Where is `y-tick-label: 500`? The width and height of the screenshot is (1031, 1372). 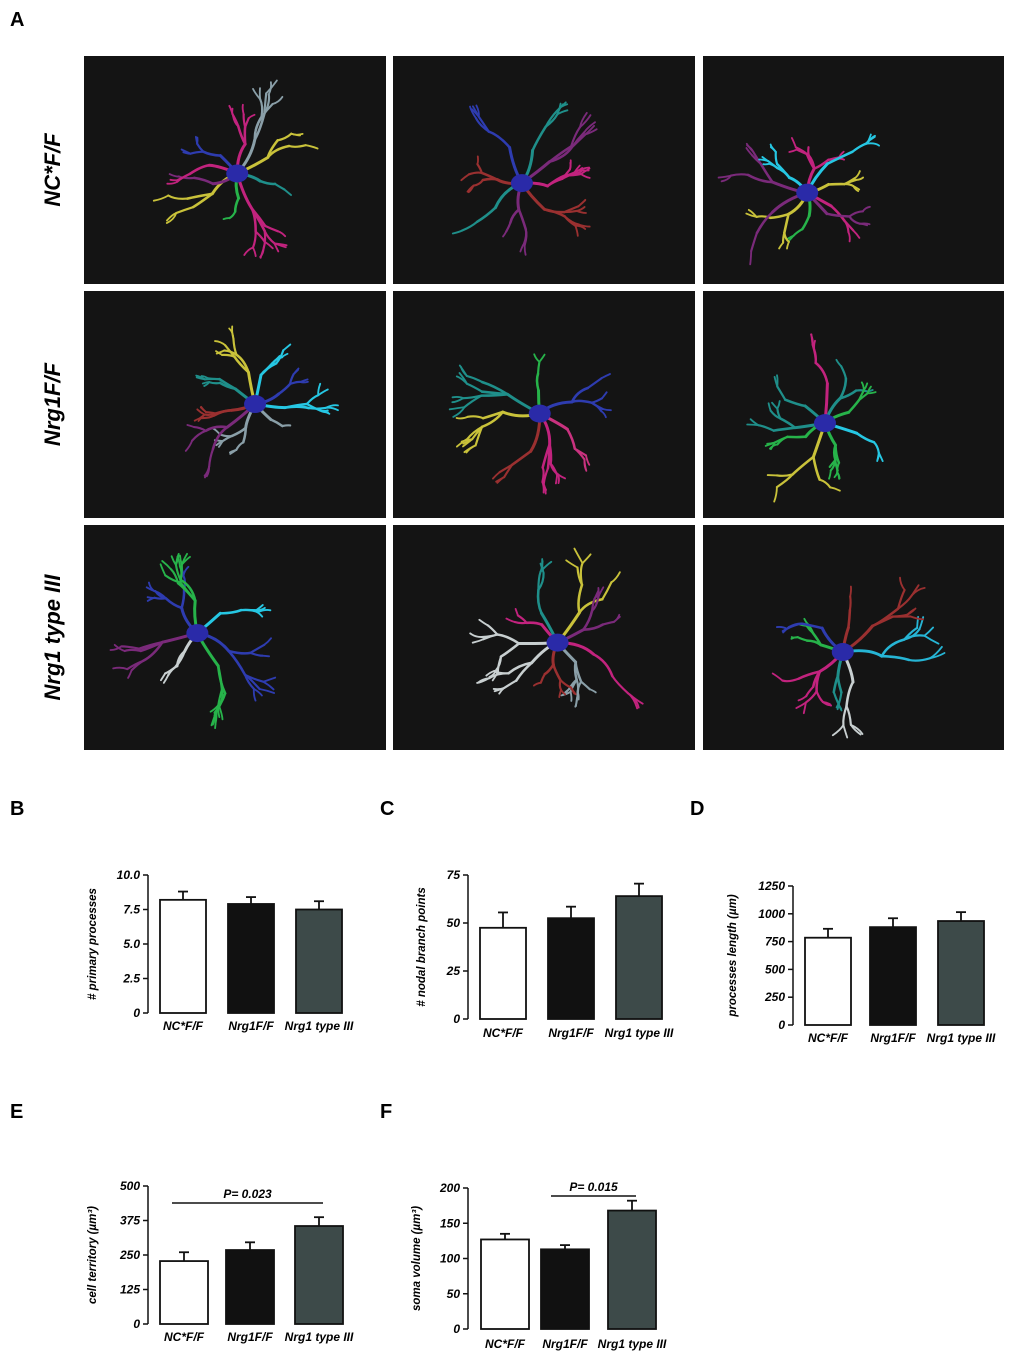
y-tick-label: 500 is located at coordinates (775, 969).